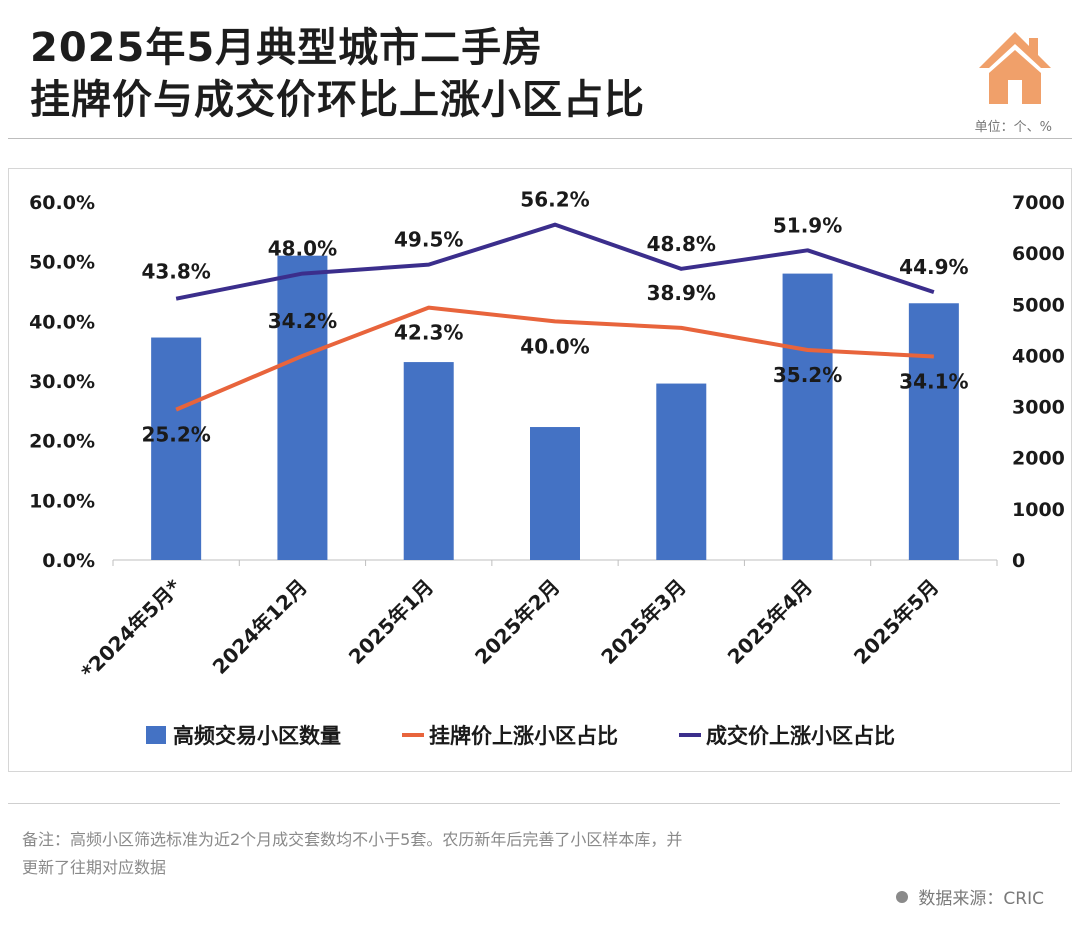  Describe the element at coordinates (1018, 561) in the screenshot. I see `right-axis-tick-label: 0` at that location.